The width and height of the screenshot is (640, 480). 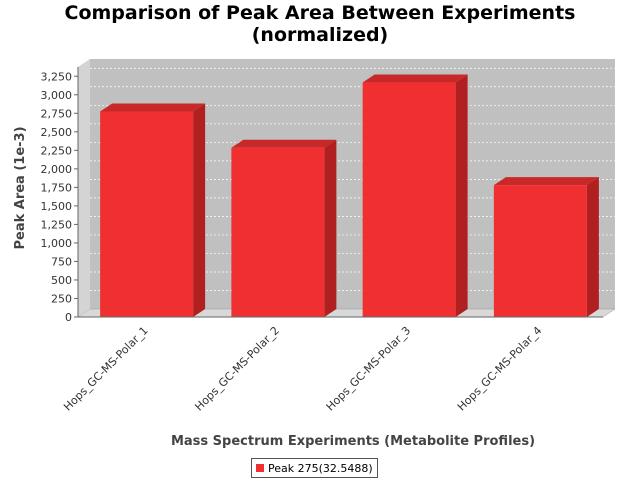 What do you see at coordinates (57, 169) in the screenshot?
I see `y-tick-label: 2,000` at bounding box center [57, 169].